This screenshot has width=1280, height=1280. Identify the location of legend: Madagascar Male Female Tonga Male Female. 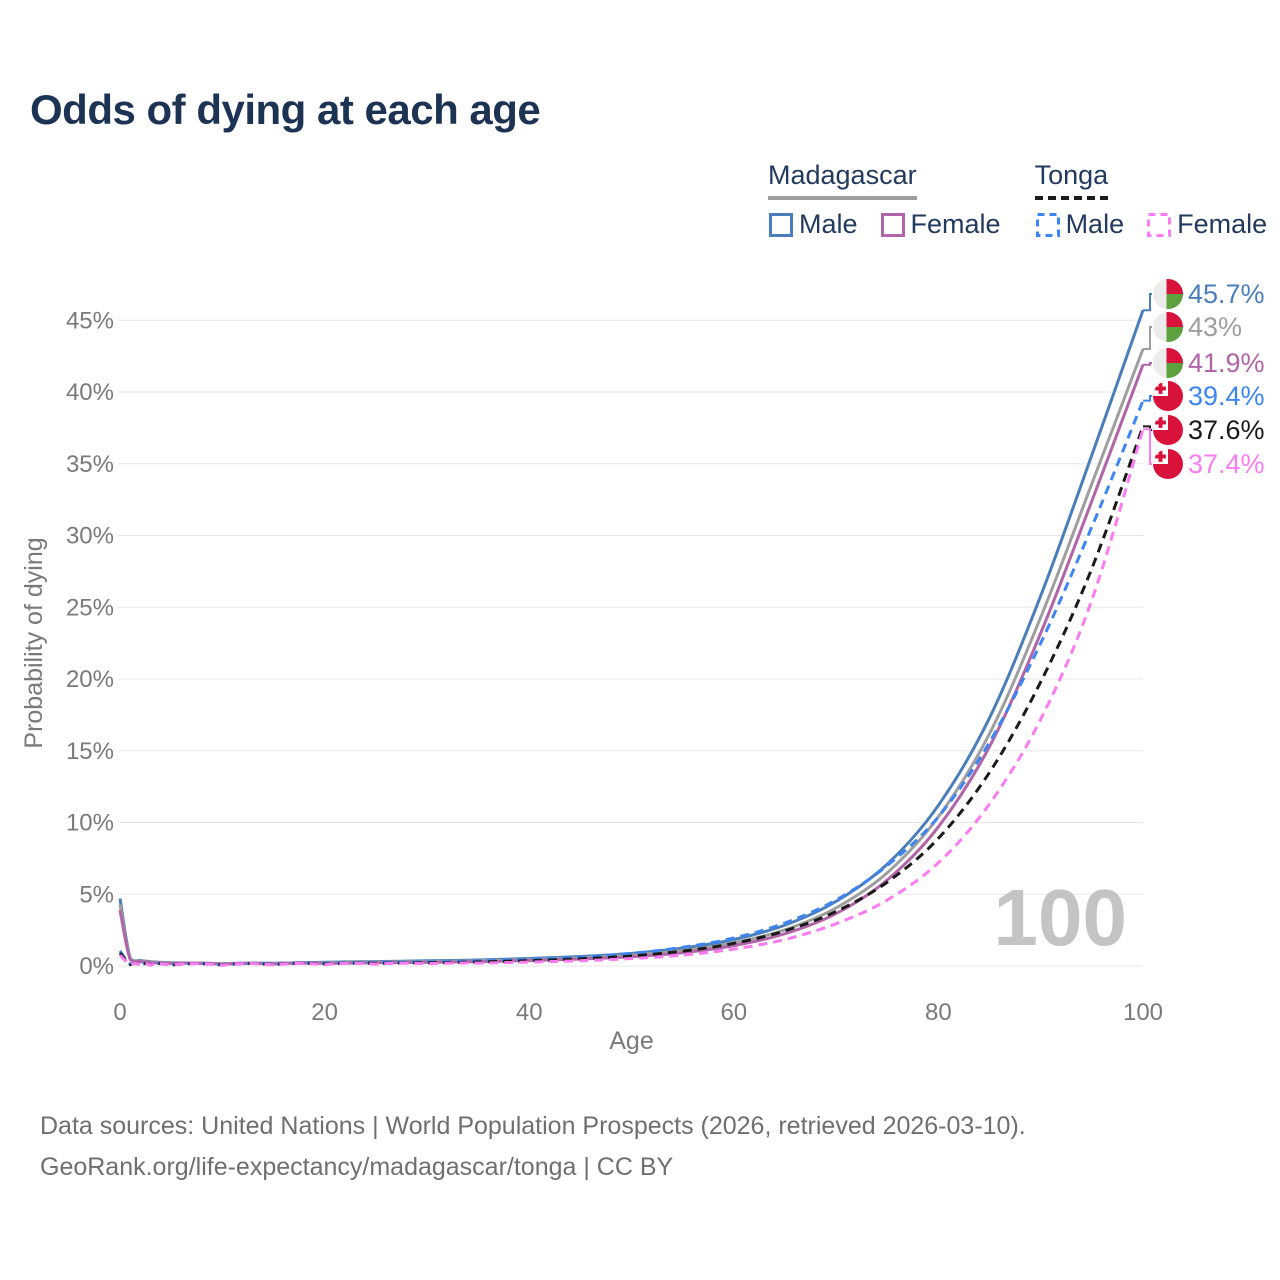
(1017, 200).